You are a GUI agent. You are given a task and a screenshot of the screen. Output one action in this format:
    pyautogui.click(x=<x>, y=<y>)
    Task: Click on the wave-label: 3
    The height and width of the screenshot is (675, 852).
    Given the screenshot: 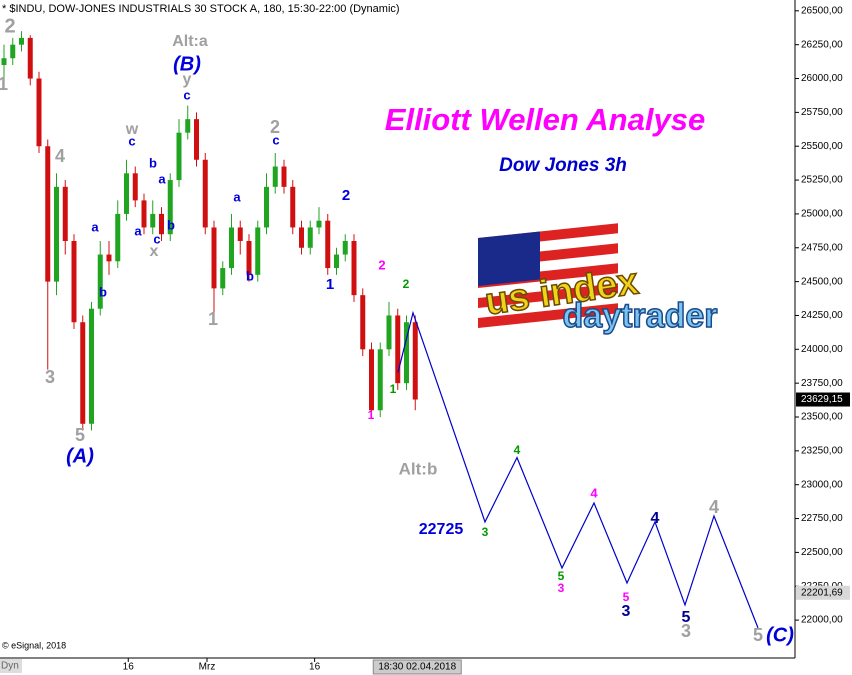 What is the action you would take?
    pyautogui.click(x=561, y=588)
    